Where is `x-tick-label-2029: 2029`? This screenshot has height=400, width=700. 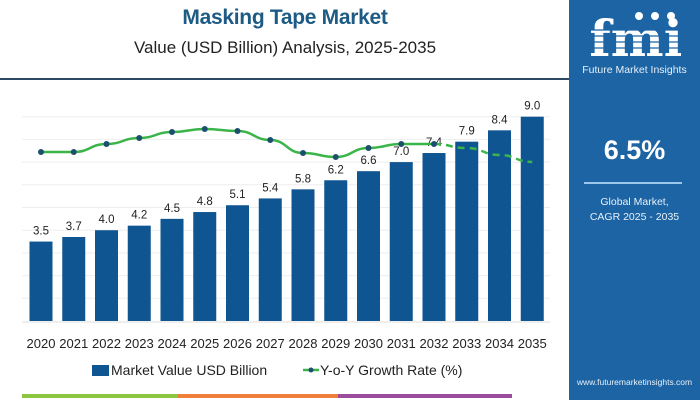 x-tick-label-2029: 2029 is located at coordinates (335, 343).